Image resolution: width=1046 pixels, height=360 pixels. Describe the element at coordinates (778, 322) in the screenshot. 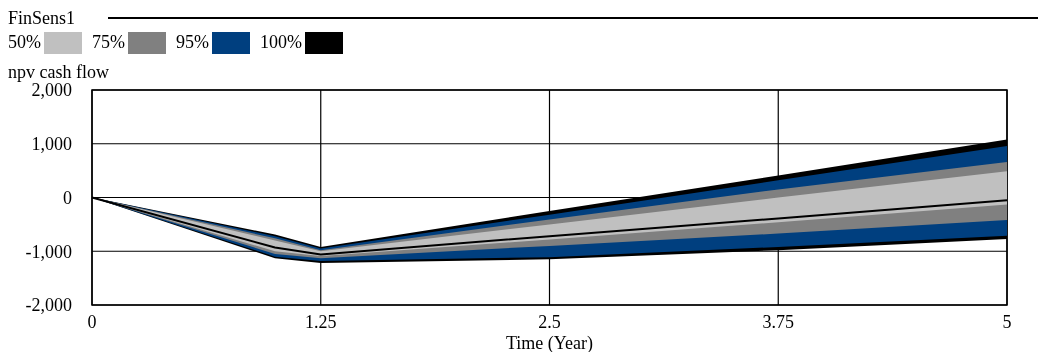

I see `x-tick-label: 3.75` at that location.